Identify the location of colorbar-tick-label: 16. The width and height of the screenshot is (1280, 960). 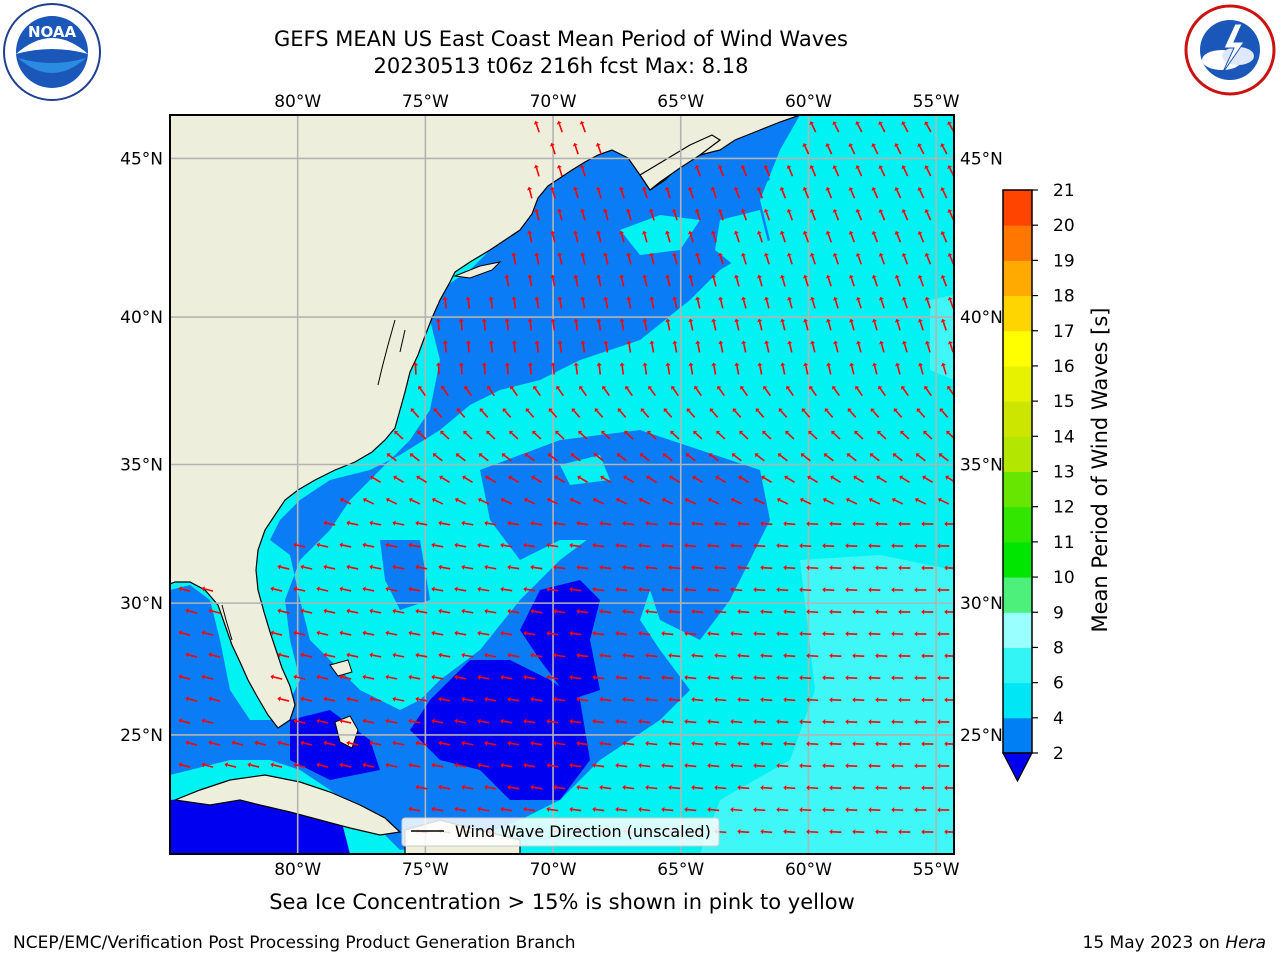
(1064, 367).